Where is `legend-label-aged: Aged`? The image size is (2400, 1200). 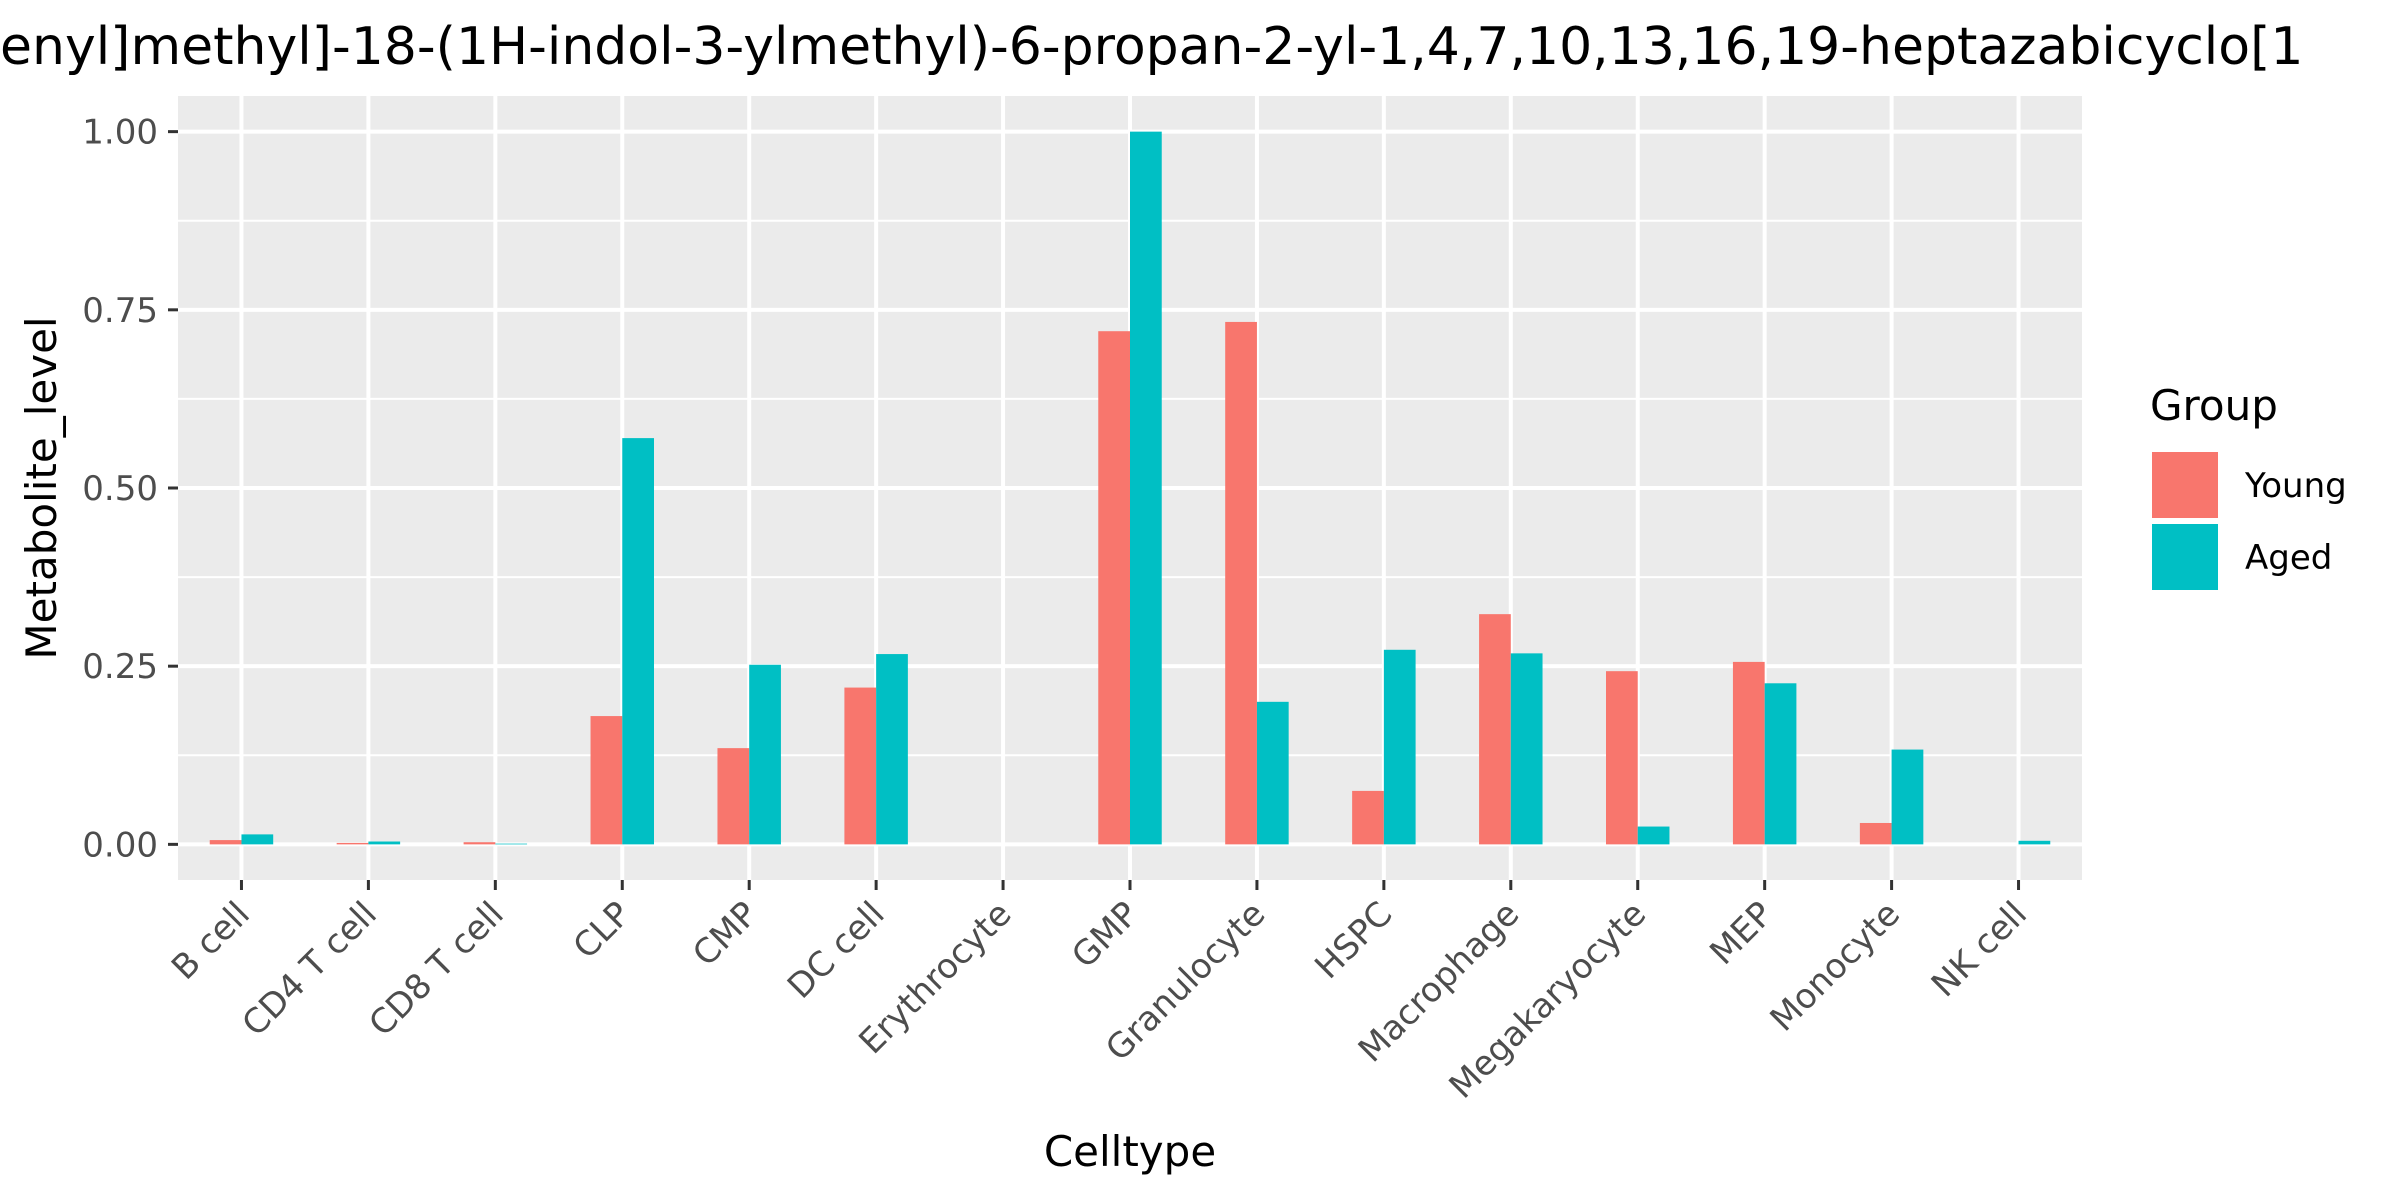 legend-label-aged: Aged is located at coordinates (2288, 558).